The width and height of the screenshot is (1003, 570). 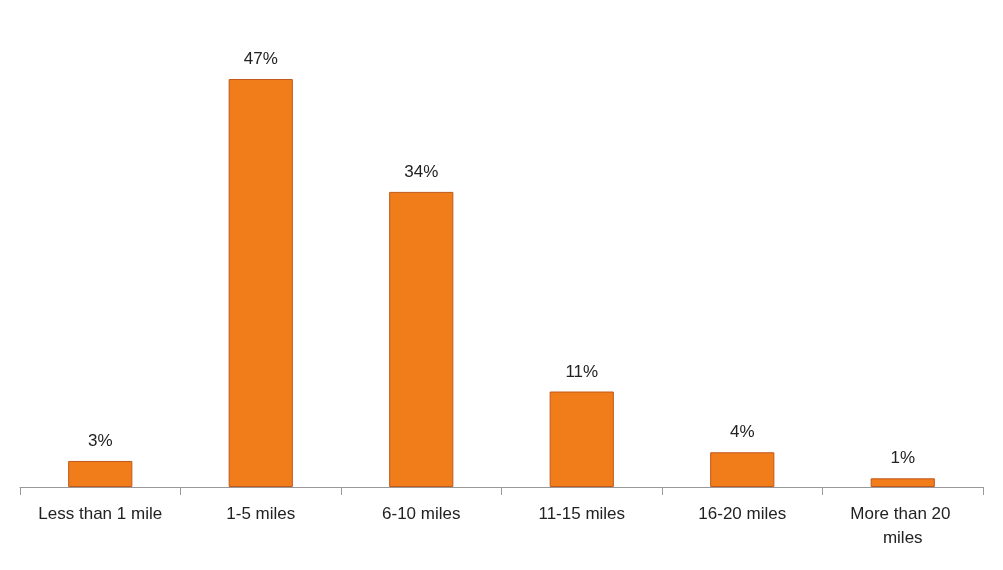 I want to click on data-label: 34%, so click(x=421, y=171).